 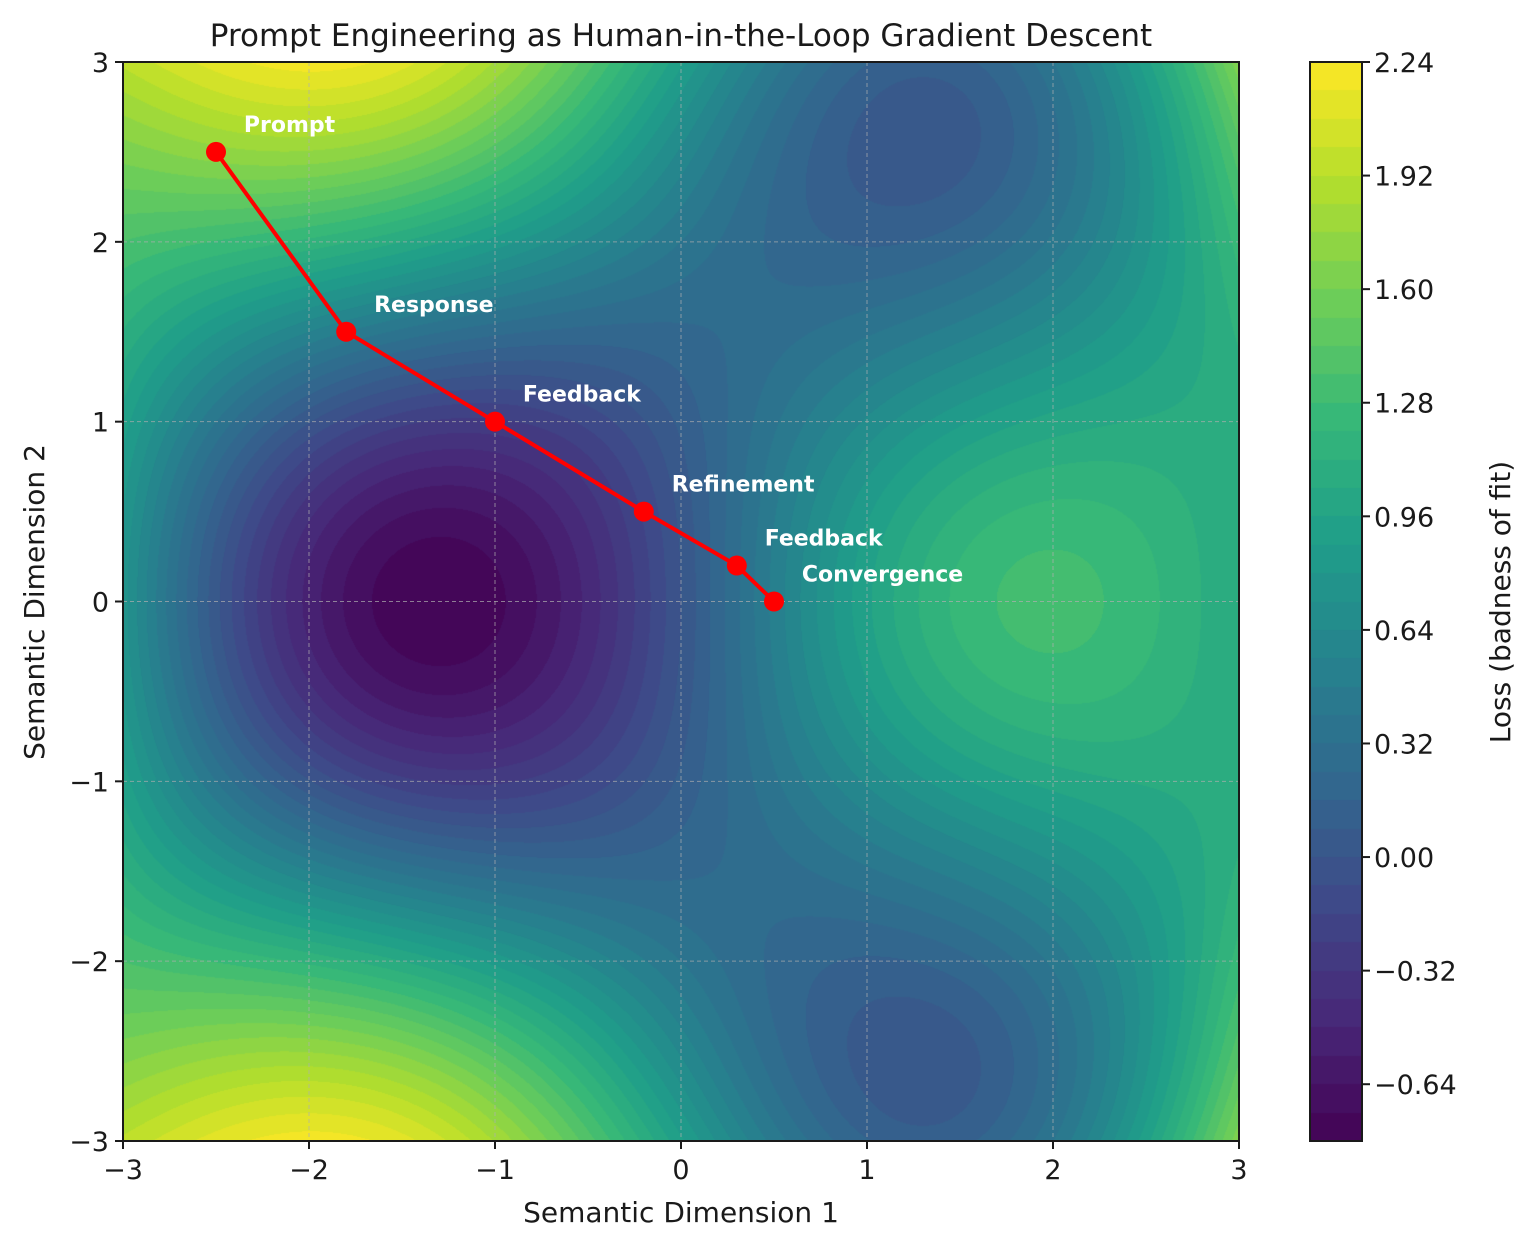 I want to click on x-tick-label: −2, so click(x=309, y=1170).